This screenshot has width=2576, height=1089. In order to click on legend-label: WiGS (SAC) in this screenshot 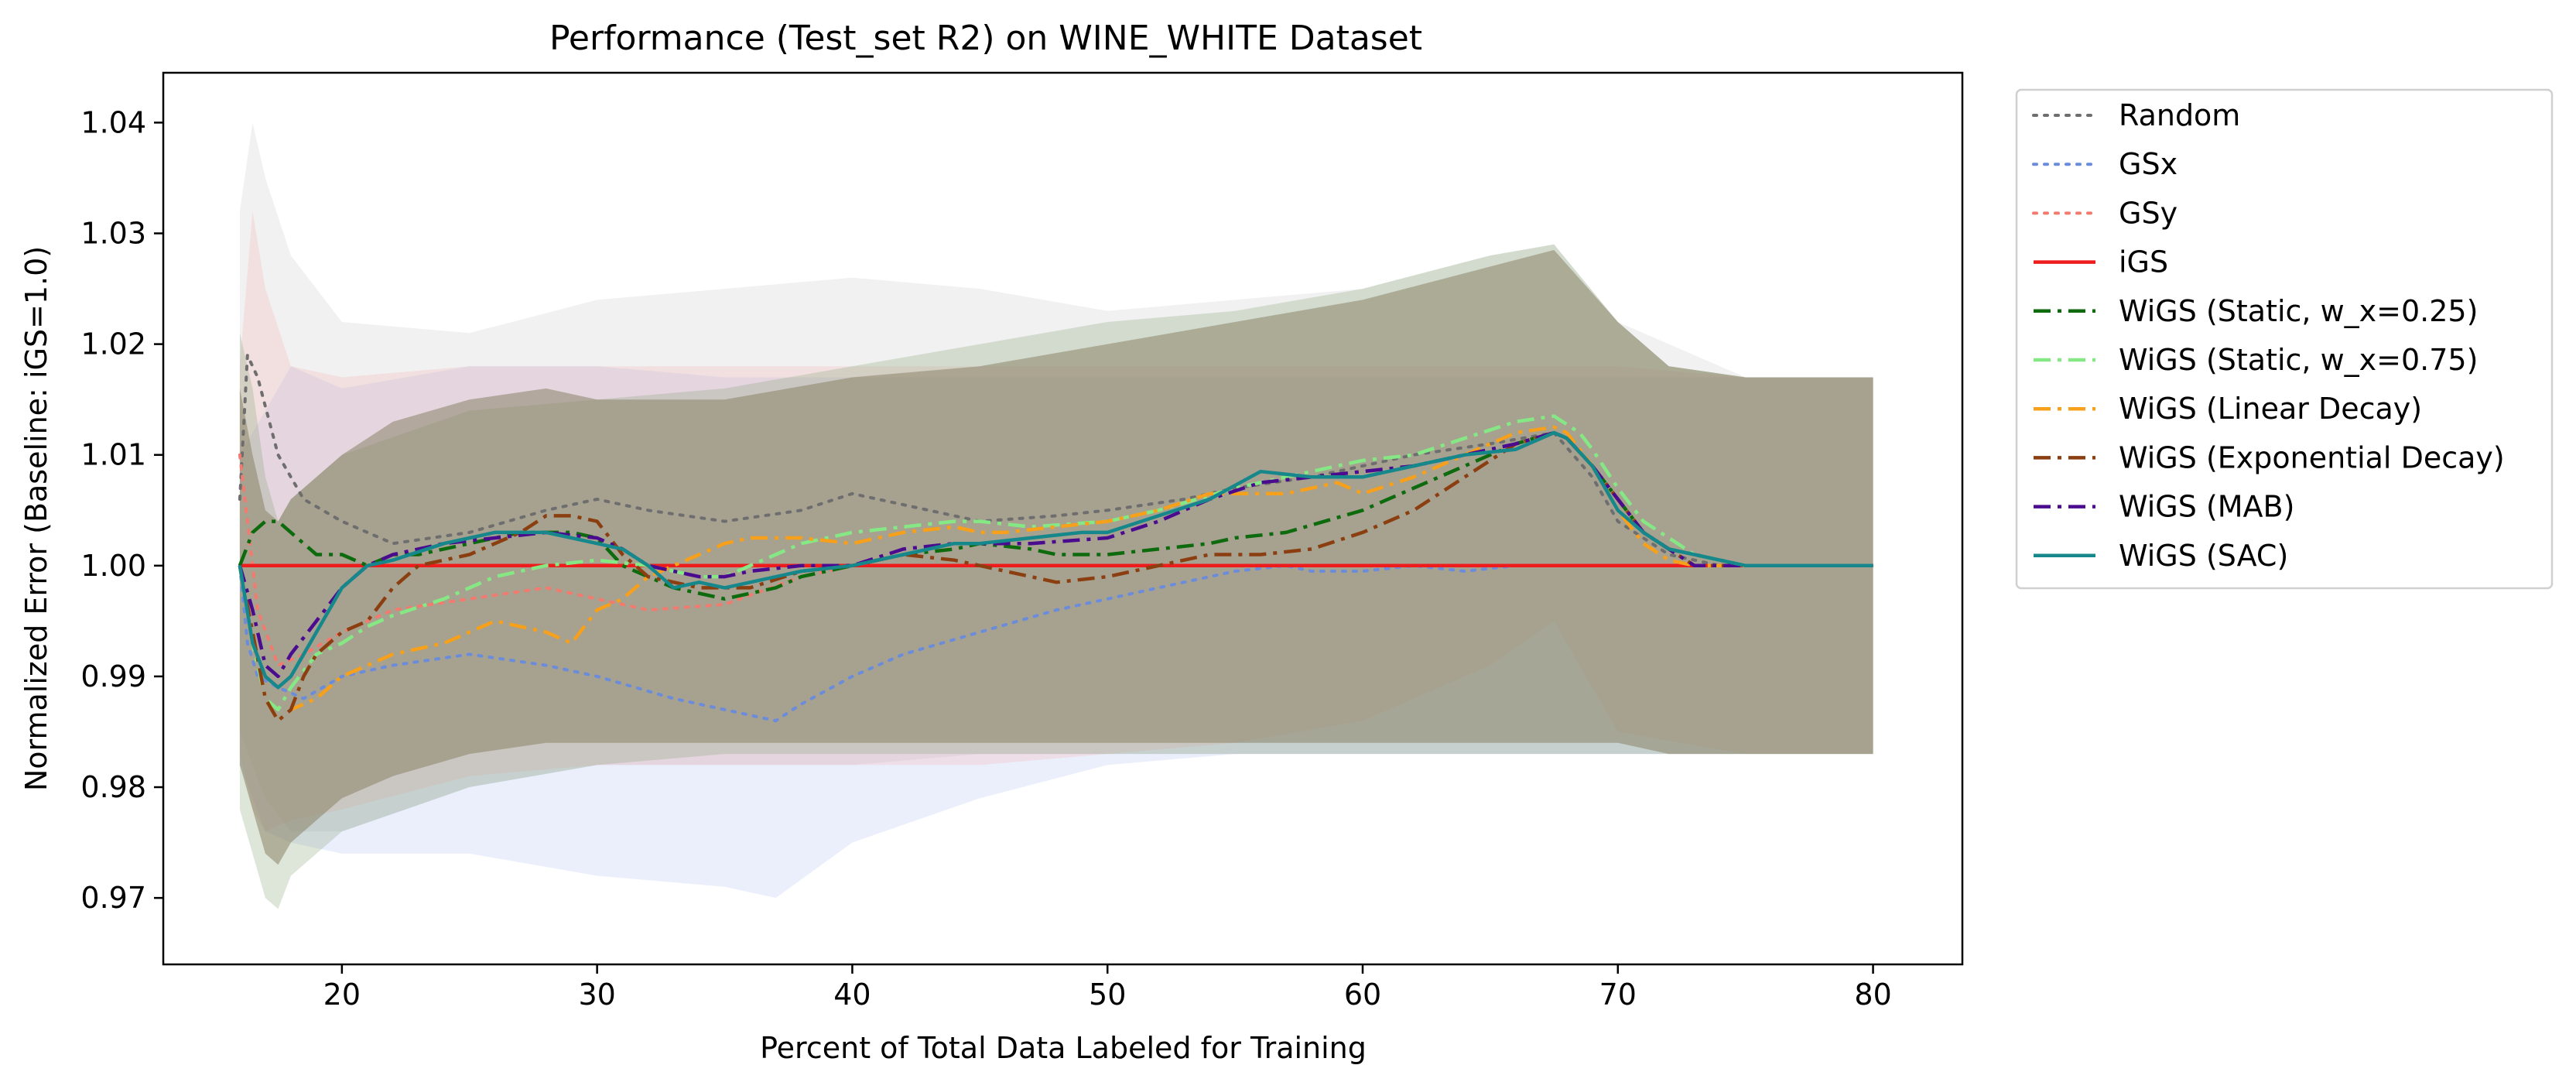, I will do `click(2203, 556)`.